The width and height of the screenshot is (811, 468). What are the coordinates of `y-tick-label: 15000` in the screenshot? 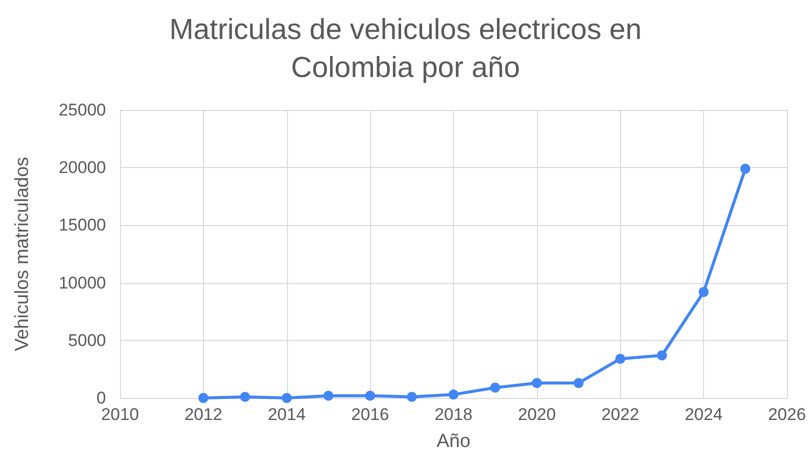 It's located at (82, 225).